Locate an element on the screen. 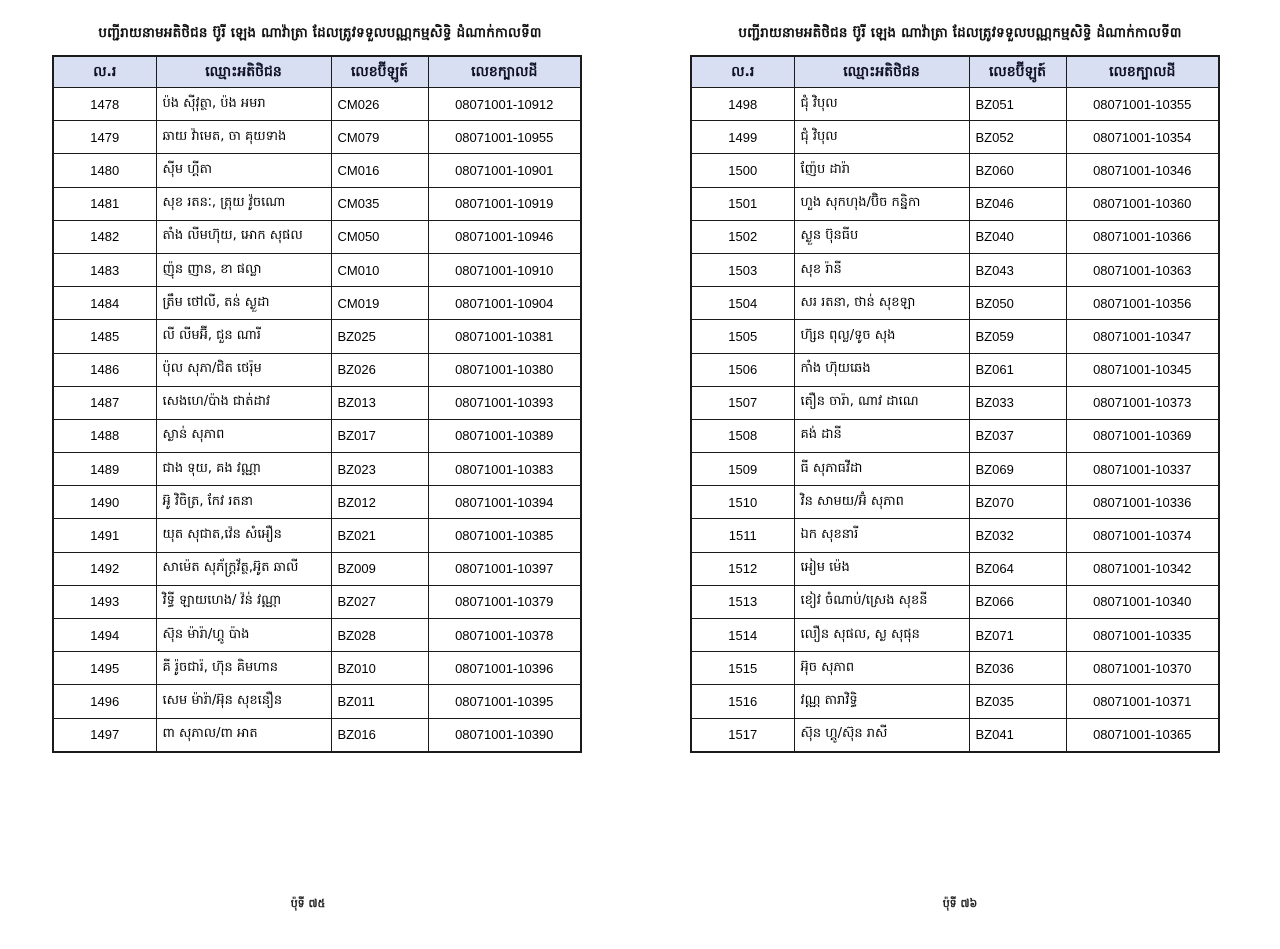  row-number-cell: 1505 is located at coordinates (742, 336).